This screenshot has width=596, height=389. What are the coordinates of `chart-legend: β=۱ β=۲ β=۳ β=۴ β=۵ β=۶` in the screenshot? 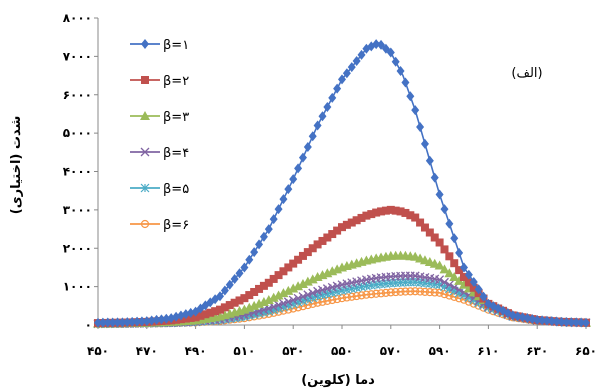 It's located at (159, 135).